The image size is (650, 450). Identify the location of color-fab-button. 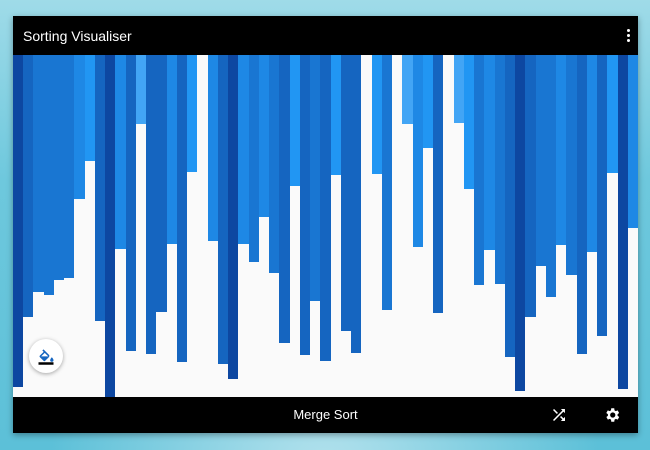
(46, 356).